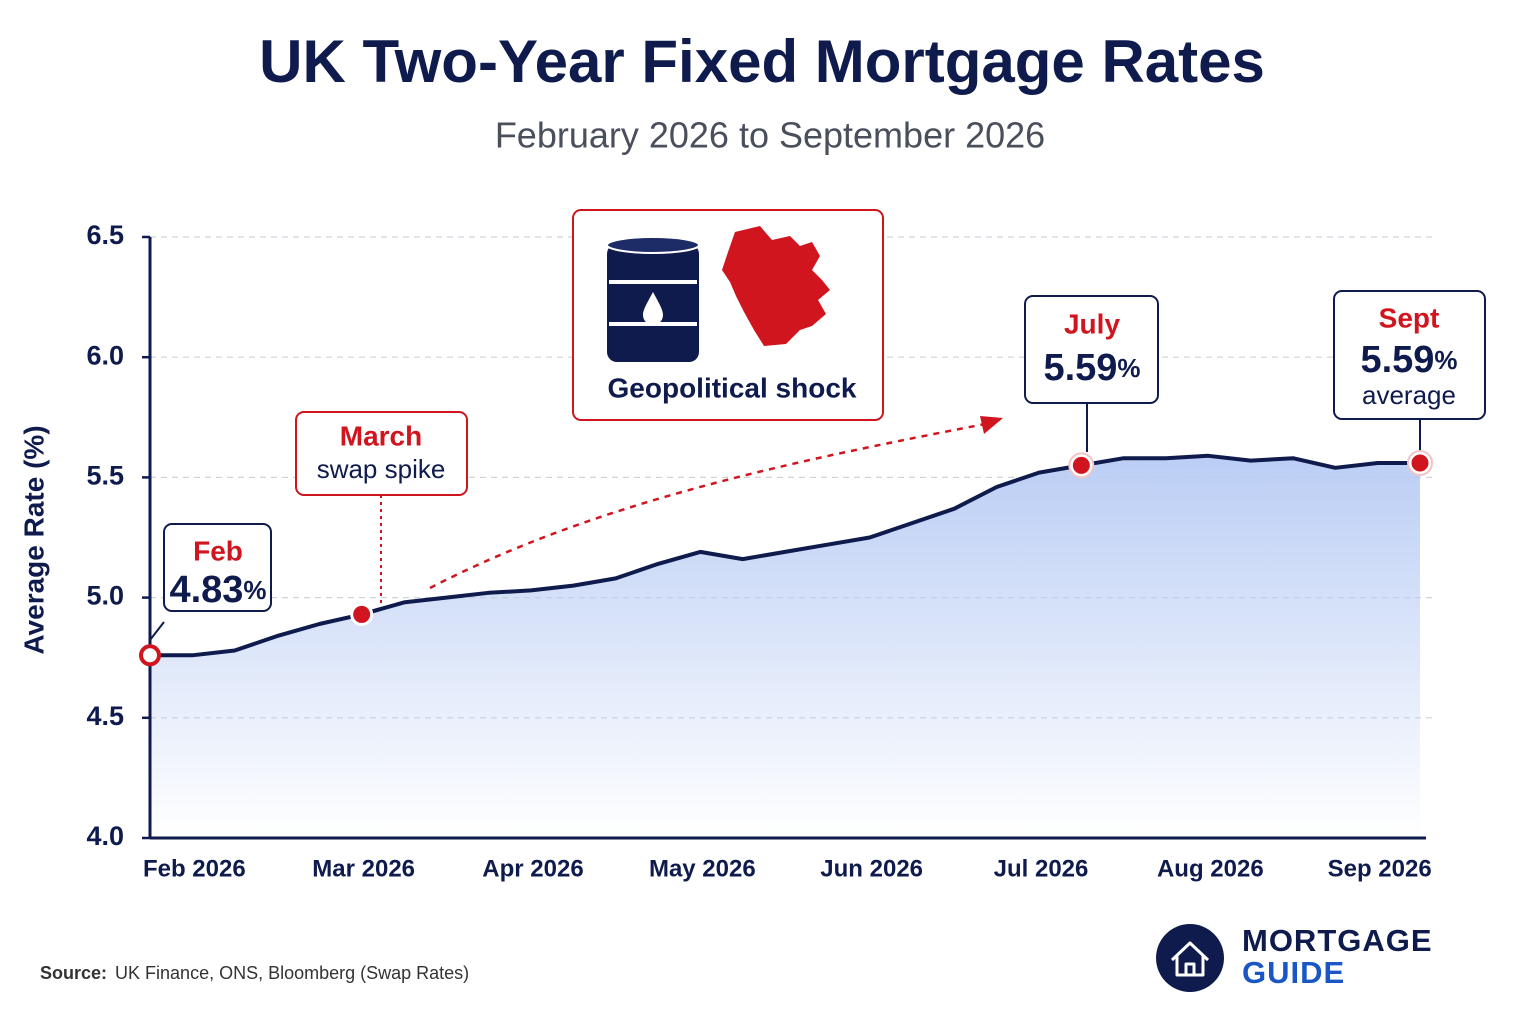  I want to click on logo-house, so click(1190, 959).